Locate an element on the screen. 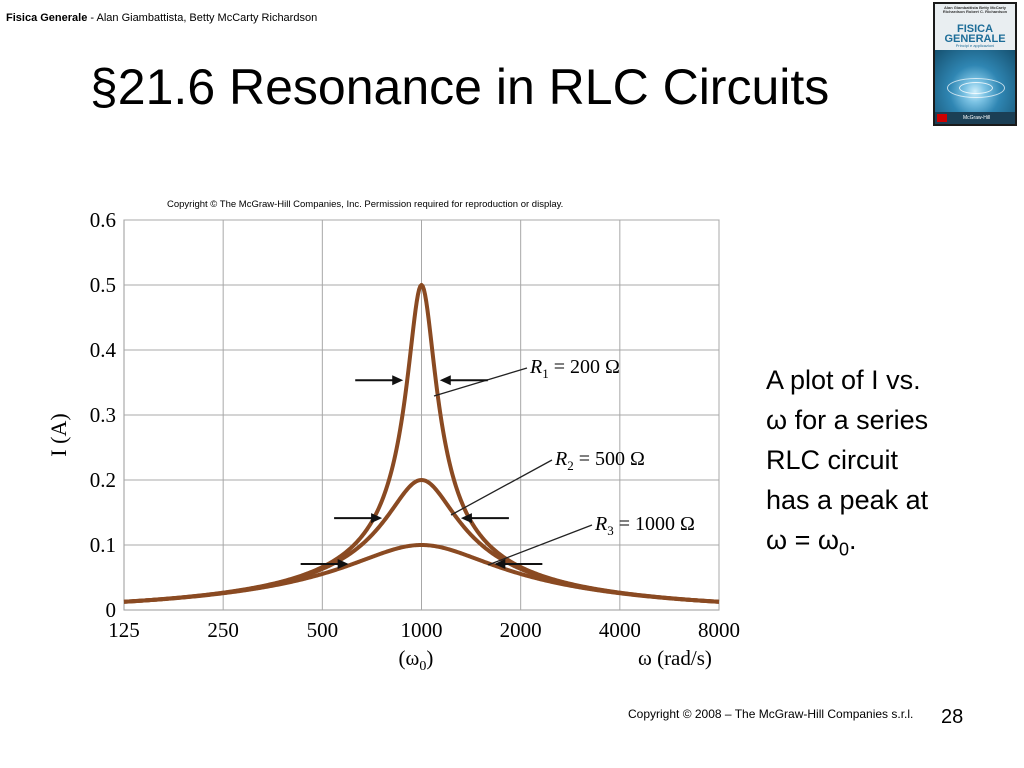  x-center-label: (ω0) is located at coordinates (416, 660).